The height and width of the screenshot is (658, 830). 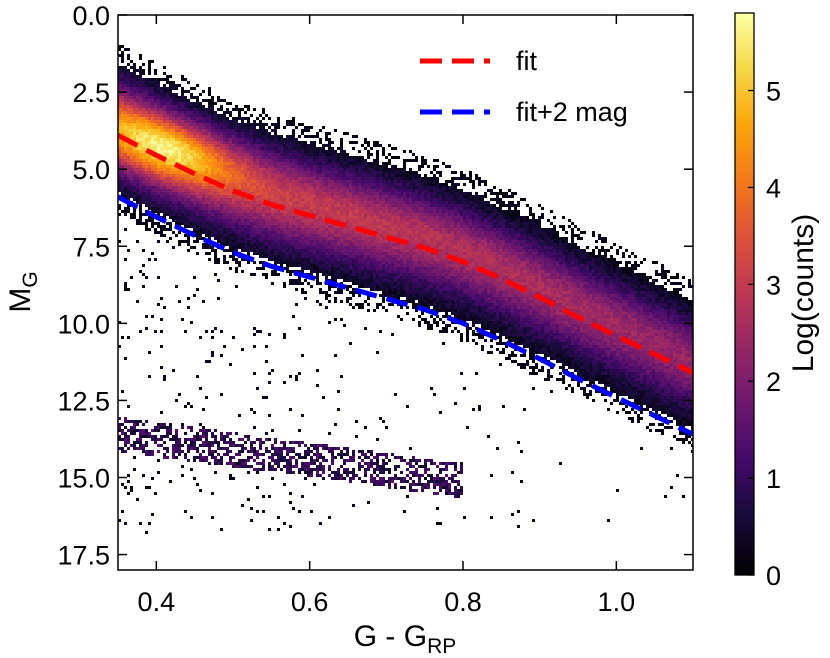 What do you see at coordinates (218, 460) in the screenshot?
I see `density-cell-2018` at bounding box center [218, 460].